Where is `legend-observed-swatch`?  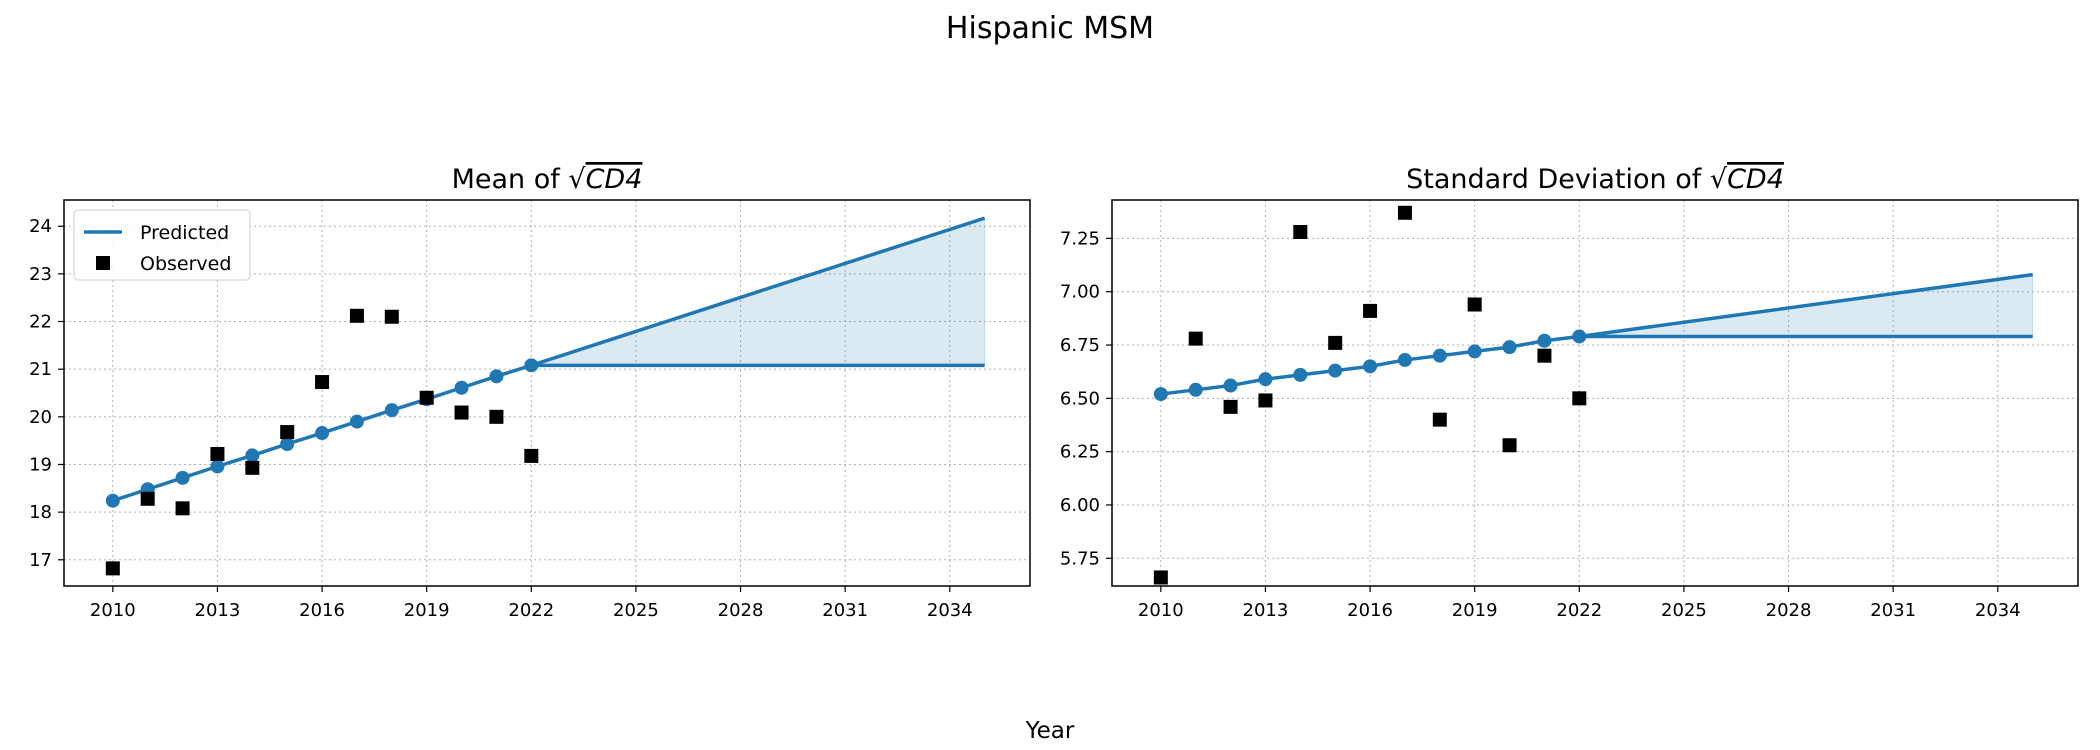
legend-observed-swatch is located at coordinates (103, 263).